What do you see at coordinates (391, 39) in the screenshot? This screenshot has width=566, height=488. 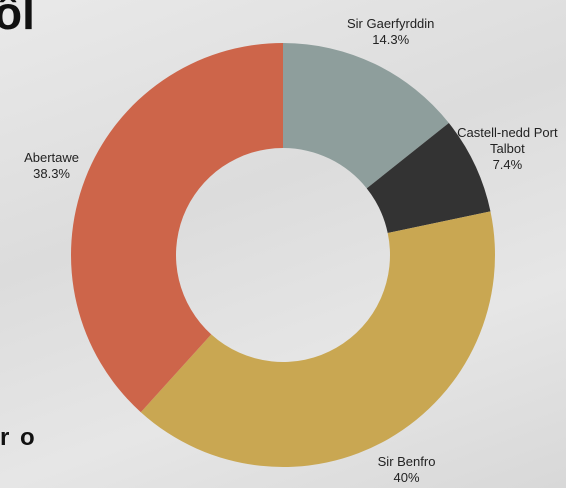 I see `value-label: 14.3%` at bounding box center [391, 39].